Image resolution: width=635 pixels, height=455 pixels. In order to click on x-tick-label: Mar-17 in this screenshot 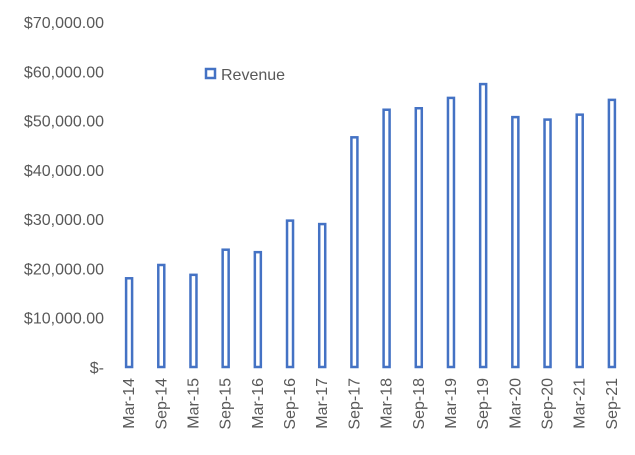, I will do `click(322, 403)`.